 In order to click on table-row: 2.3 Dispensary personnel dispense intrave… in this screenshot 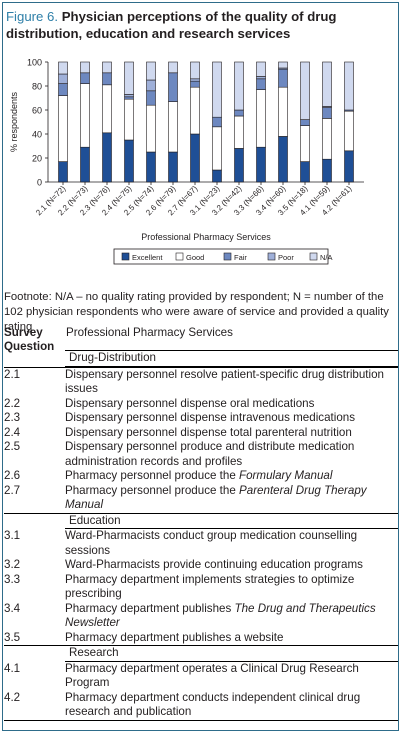, I will do `click(201, 418)`.